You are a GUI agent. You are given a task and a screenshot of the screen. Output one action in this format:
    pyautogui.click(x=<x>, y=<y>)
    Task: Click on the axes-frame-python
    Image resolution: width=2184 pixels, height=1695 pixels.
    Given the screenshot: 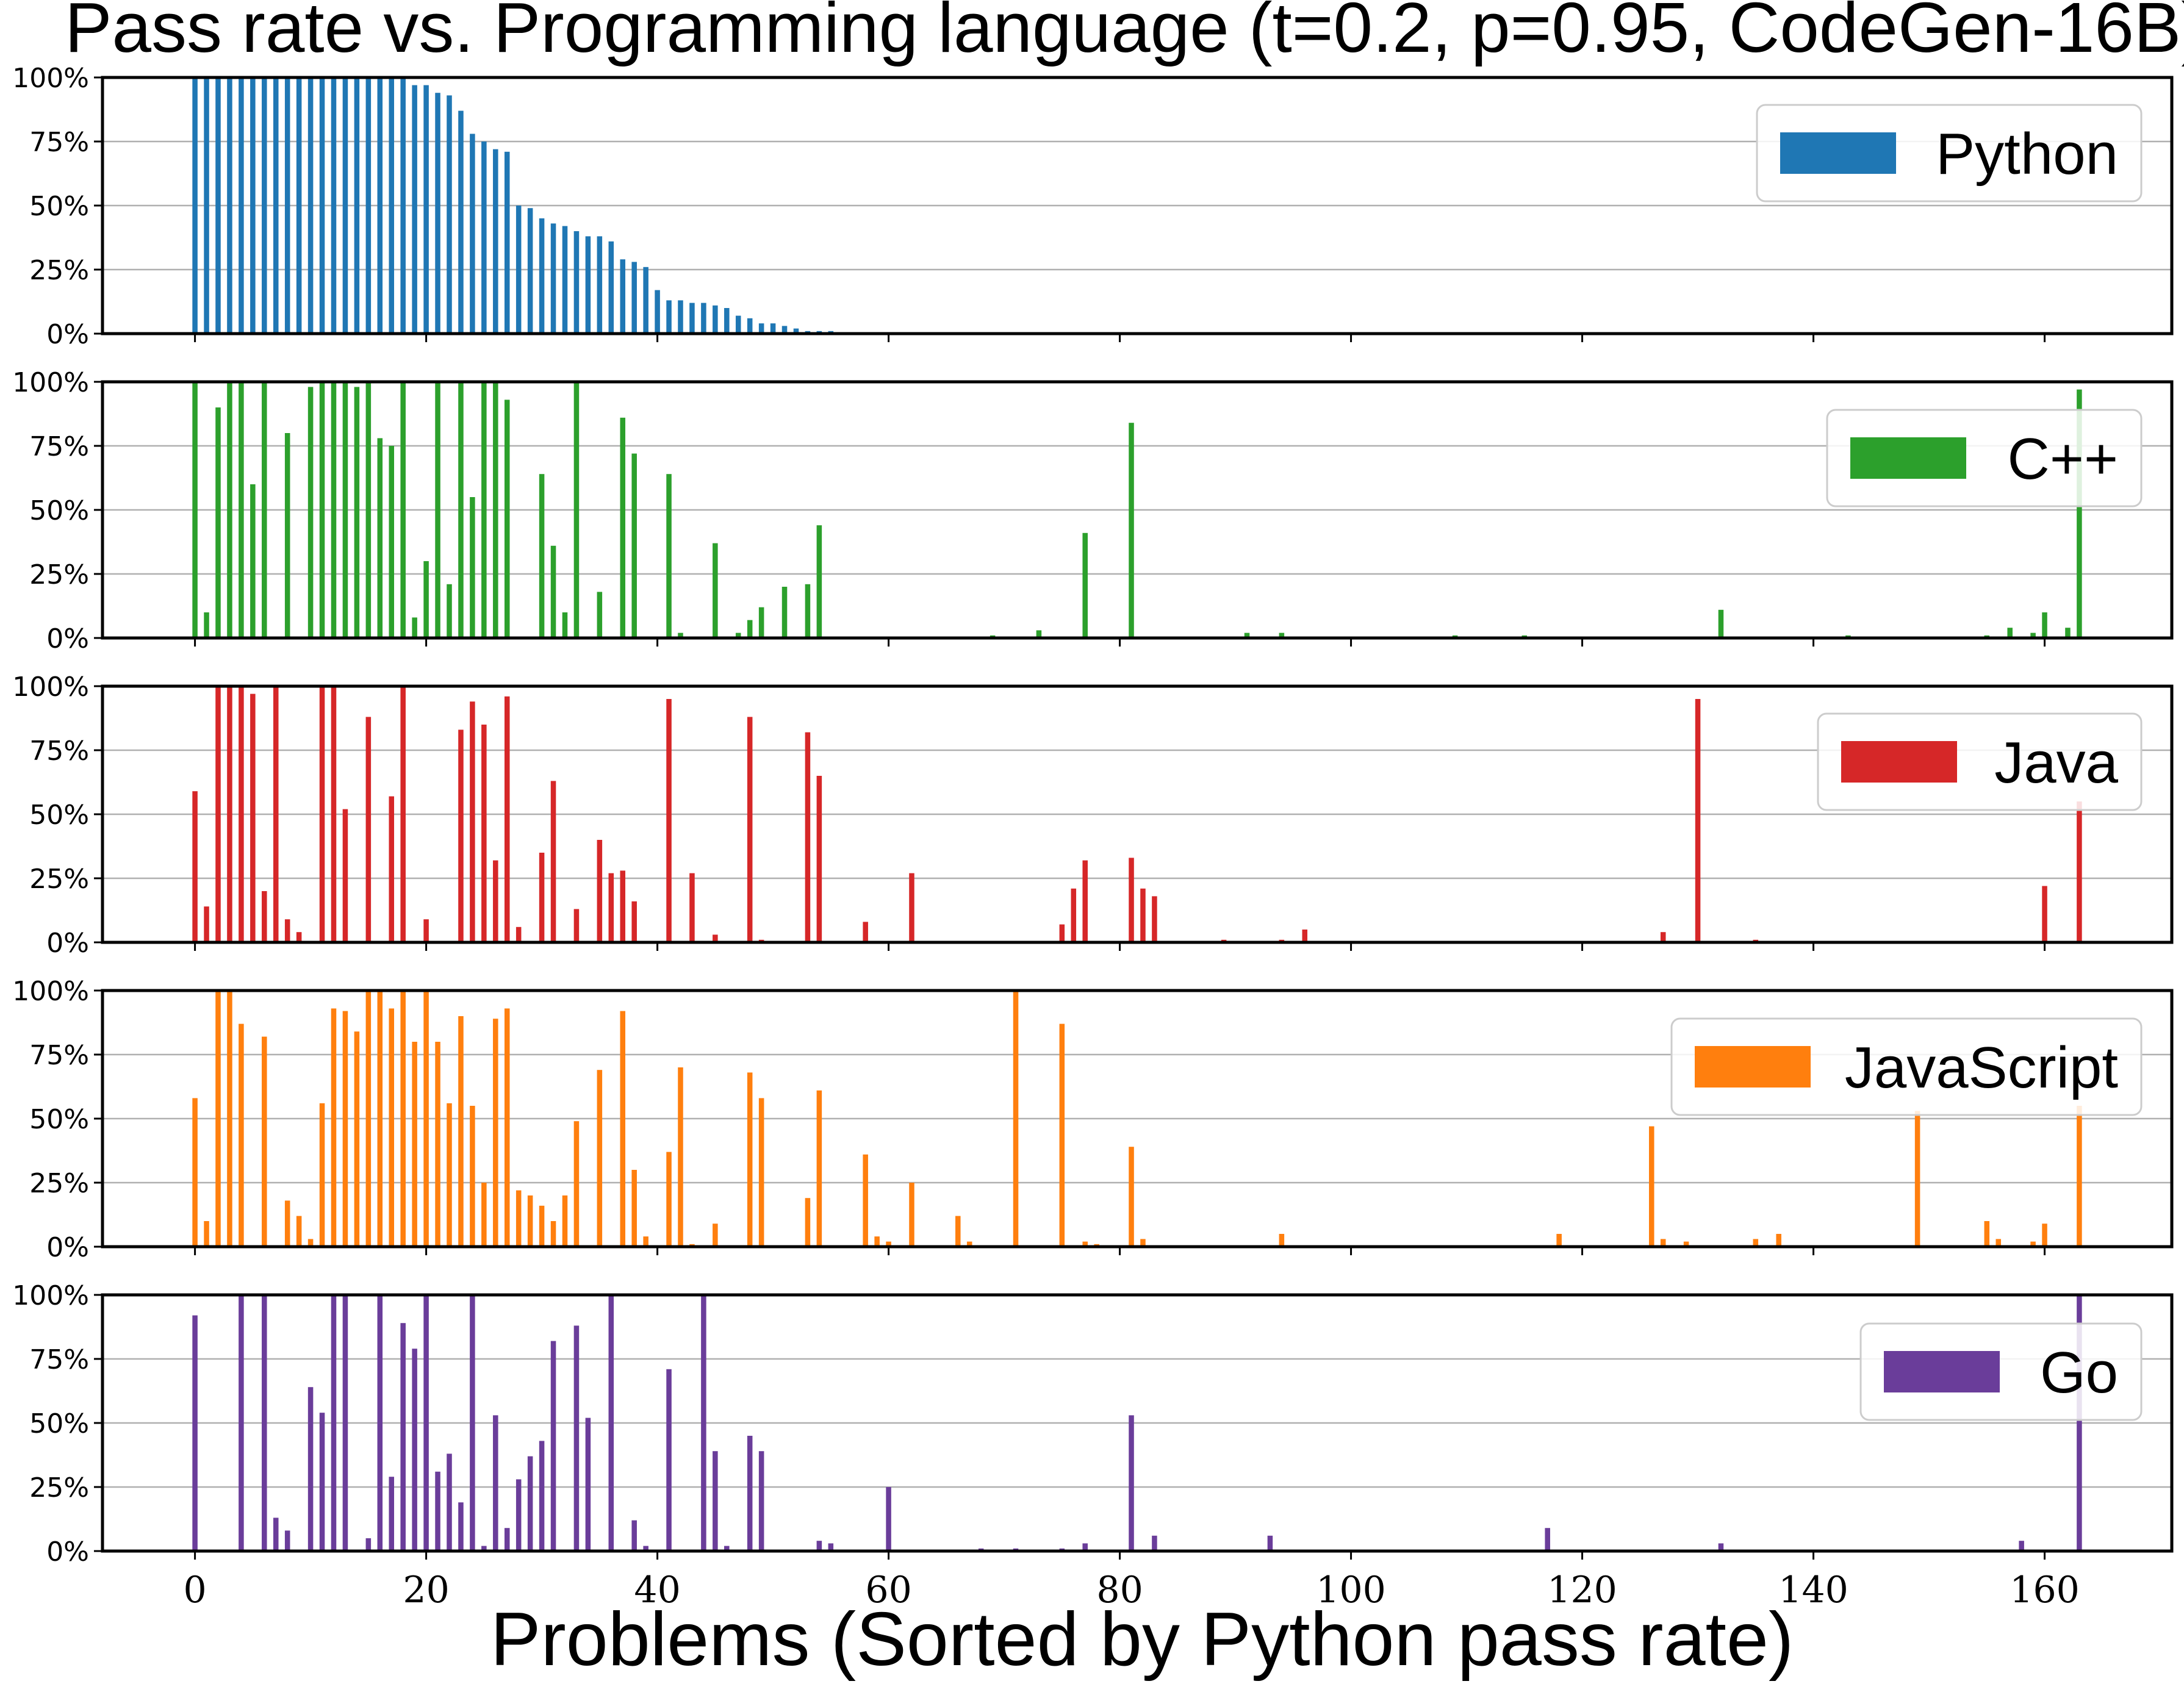 What is the action you would take?
    pyautogui.click(x=1137, y=205)
    